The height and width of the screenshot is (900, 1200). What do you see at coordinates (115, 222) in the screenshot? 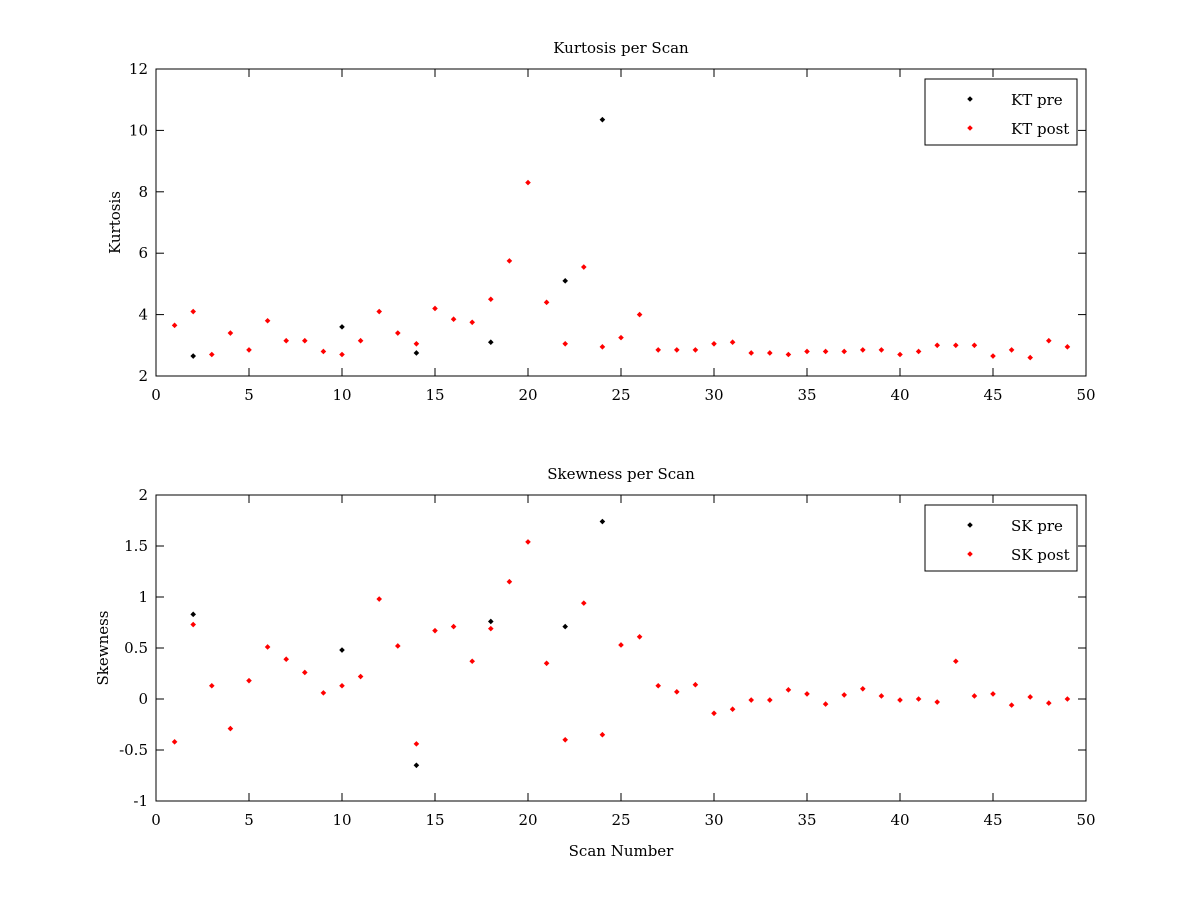
I see `y-axis-label: Kurtosis` at bounding box center [115, 222].